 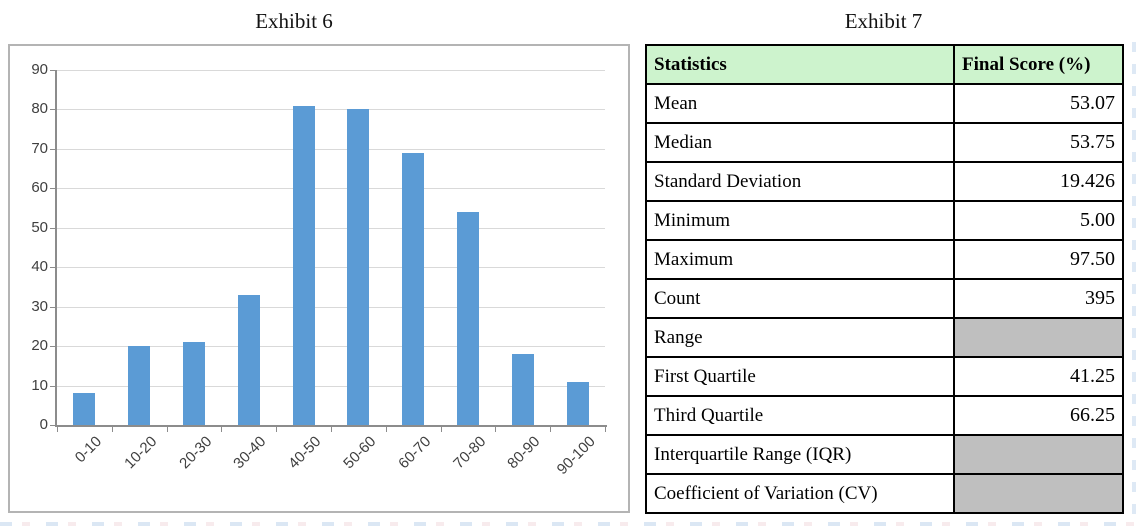 What do you see at coordinates (800, 64) in the screenshot?
I see `col-header-statistics: Statistics` at bounding box center [800, 64].